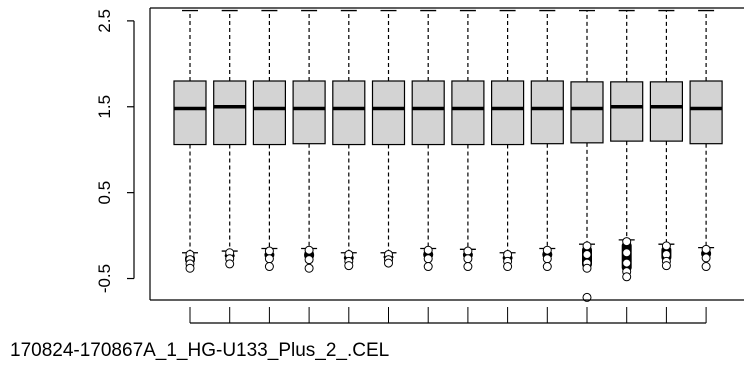 Image resolution: width=744 pixels, height=372 pixels. What do you see at coordinates (104, 107) in the screenshot?
I see `y-tick-label: 1.5` at bounding box center [104, 107].